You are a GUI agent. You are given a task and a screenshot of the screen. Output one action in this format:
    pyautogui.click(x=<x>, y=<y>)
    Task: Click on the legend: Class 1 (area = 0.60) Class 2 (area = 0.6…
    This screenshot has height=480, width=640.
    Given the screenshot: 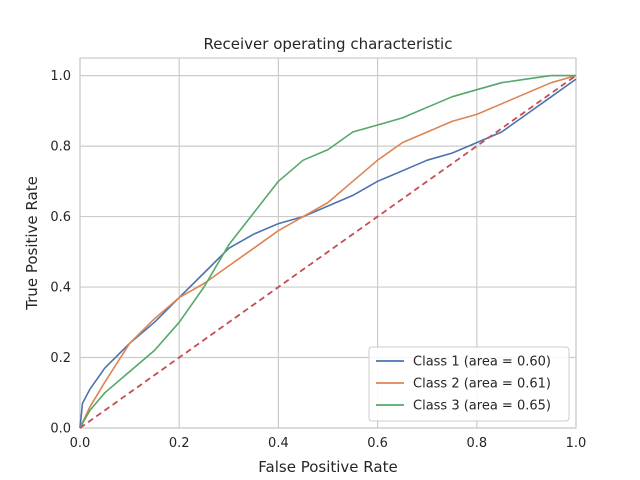 What is the action you would take?
    pyautogui.click(x=469, y=384)
    